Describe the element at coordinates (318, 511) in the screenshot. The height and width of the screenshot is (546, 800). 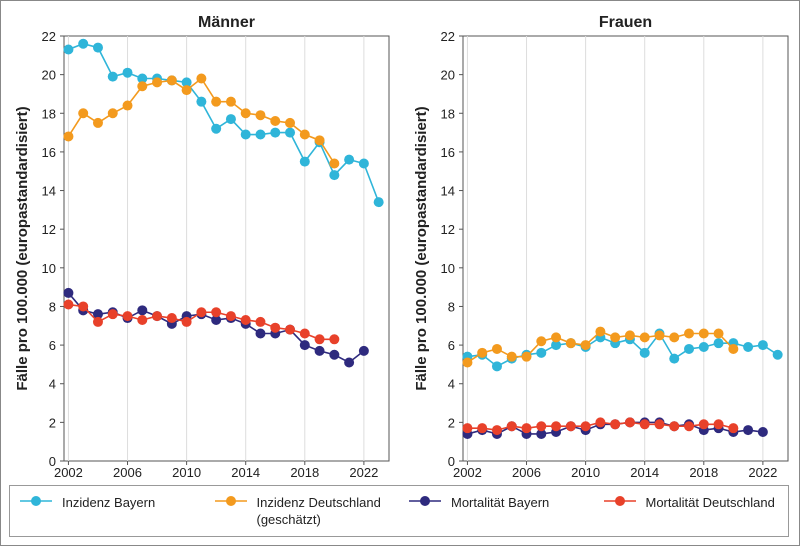
I see `legend-label: Inzidenz Deutschland (geschätzt)` at that location.